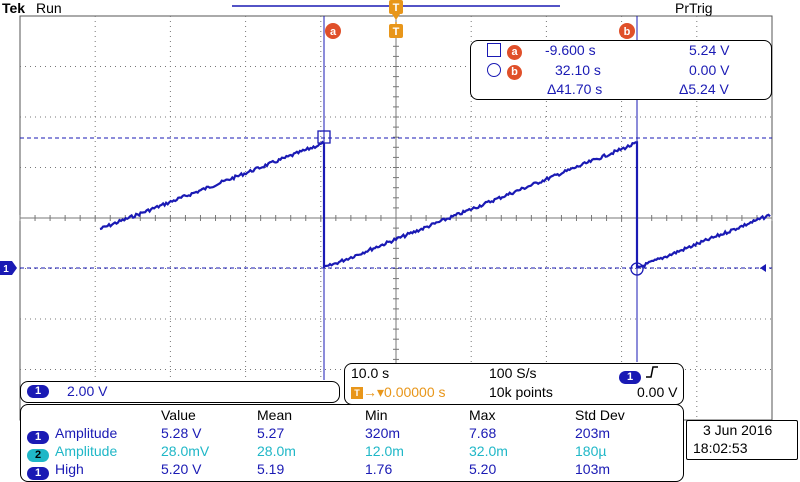  Describe the element at coordinates (709, 70) in the screenshot. I see `cursor-b-value: 0.00 V` at that location.